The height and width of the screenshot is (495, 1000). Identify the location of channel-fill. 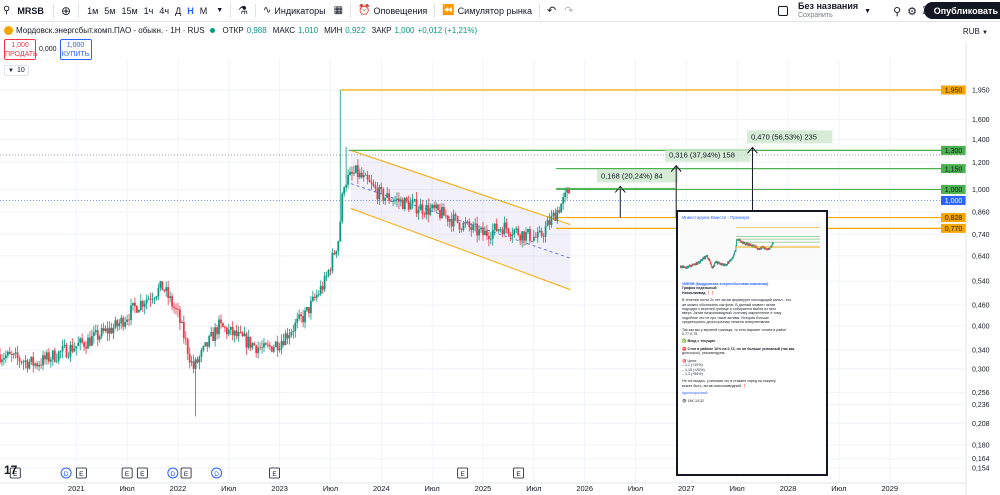
(460, 220).